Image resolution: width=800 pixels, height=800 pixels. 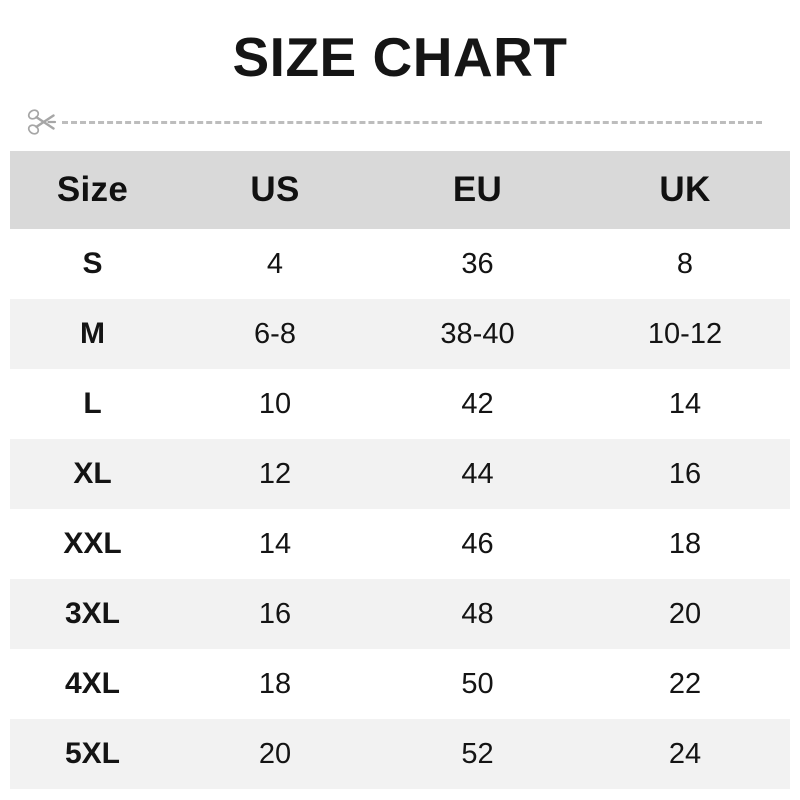 I want to click on table-row: 4XL 18 50 22, so click(x=400, y=684).